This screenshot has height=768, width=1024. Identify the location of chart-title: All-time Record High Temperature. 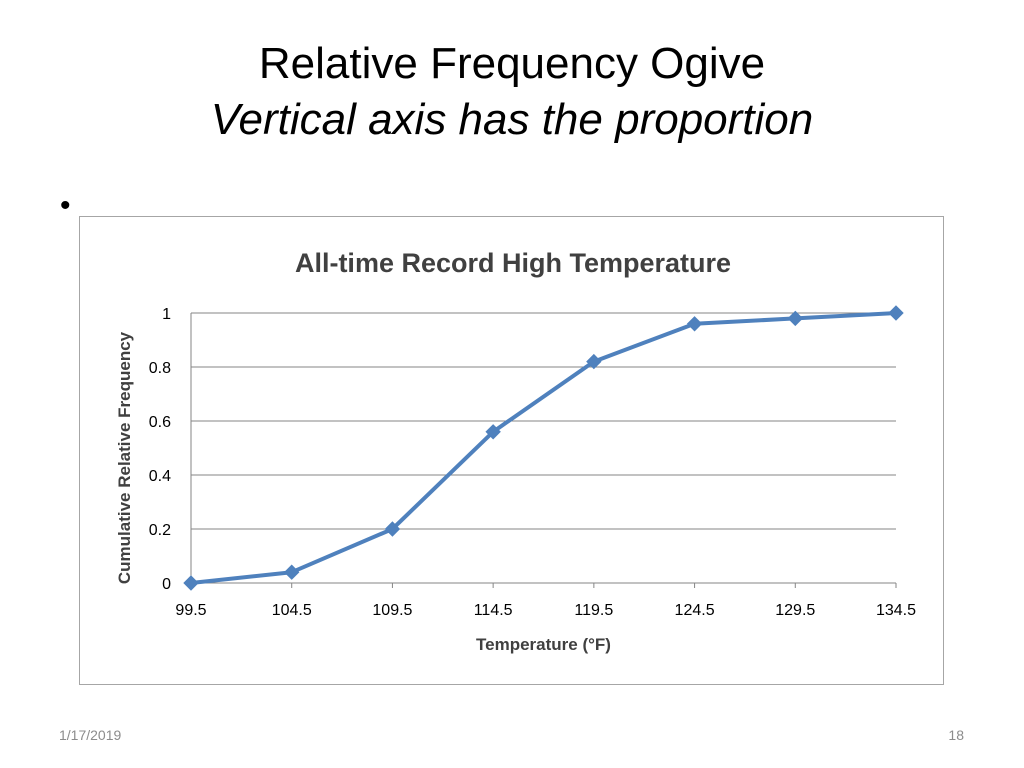
(513, 263).